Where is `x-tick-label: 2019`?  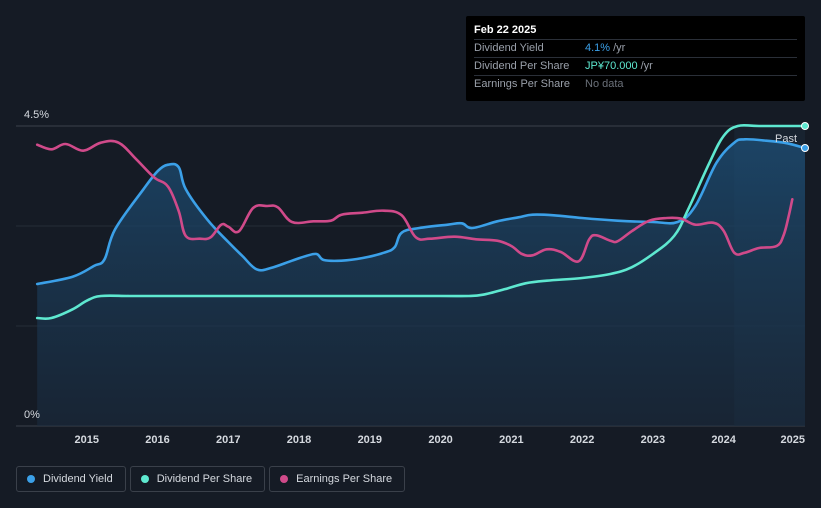
x-tick-label: 2019 is located at coordinates (370, 440).